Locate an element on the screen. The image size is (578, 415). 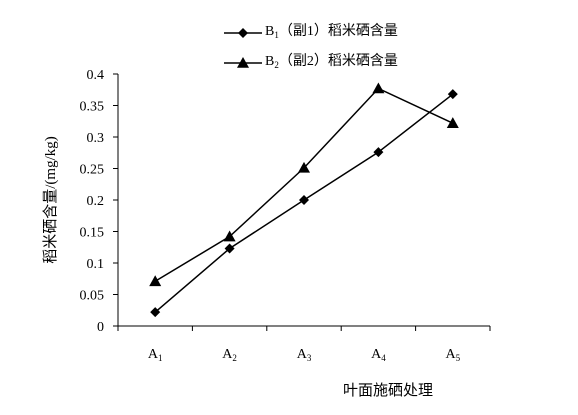
legend-item-2: B2（副2）稻米硒含量 is located at coordinates (311, 61).